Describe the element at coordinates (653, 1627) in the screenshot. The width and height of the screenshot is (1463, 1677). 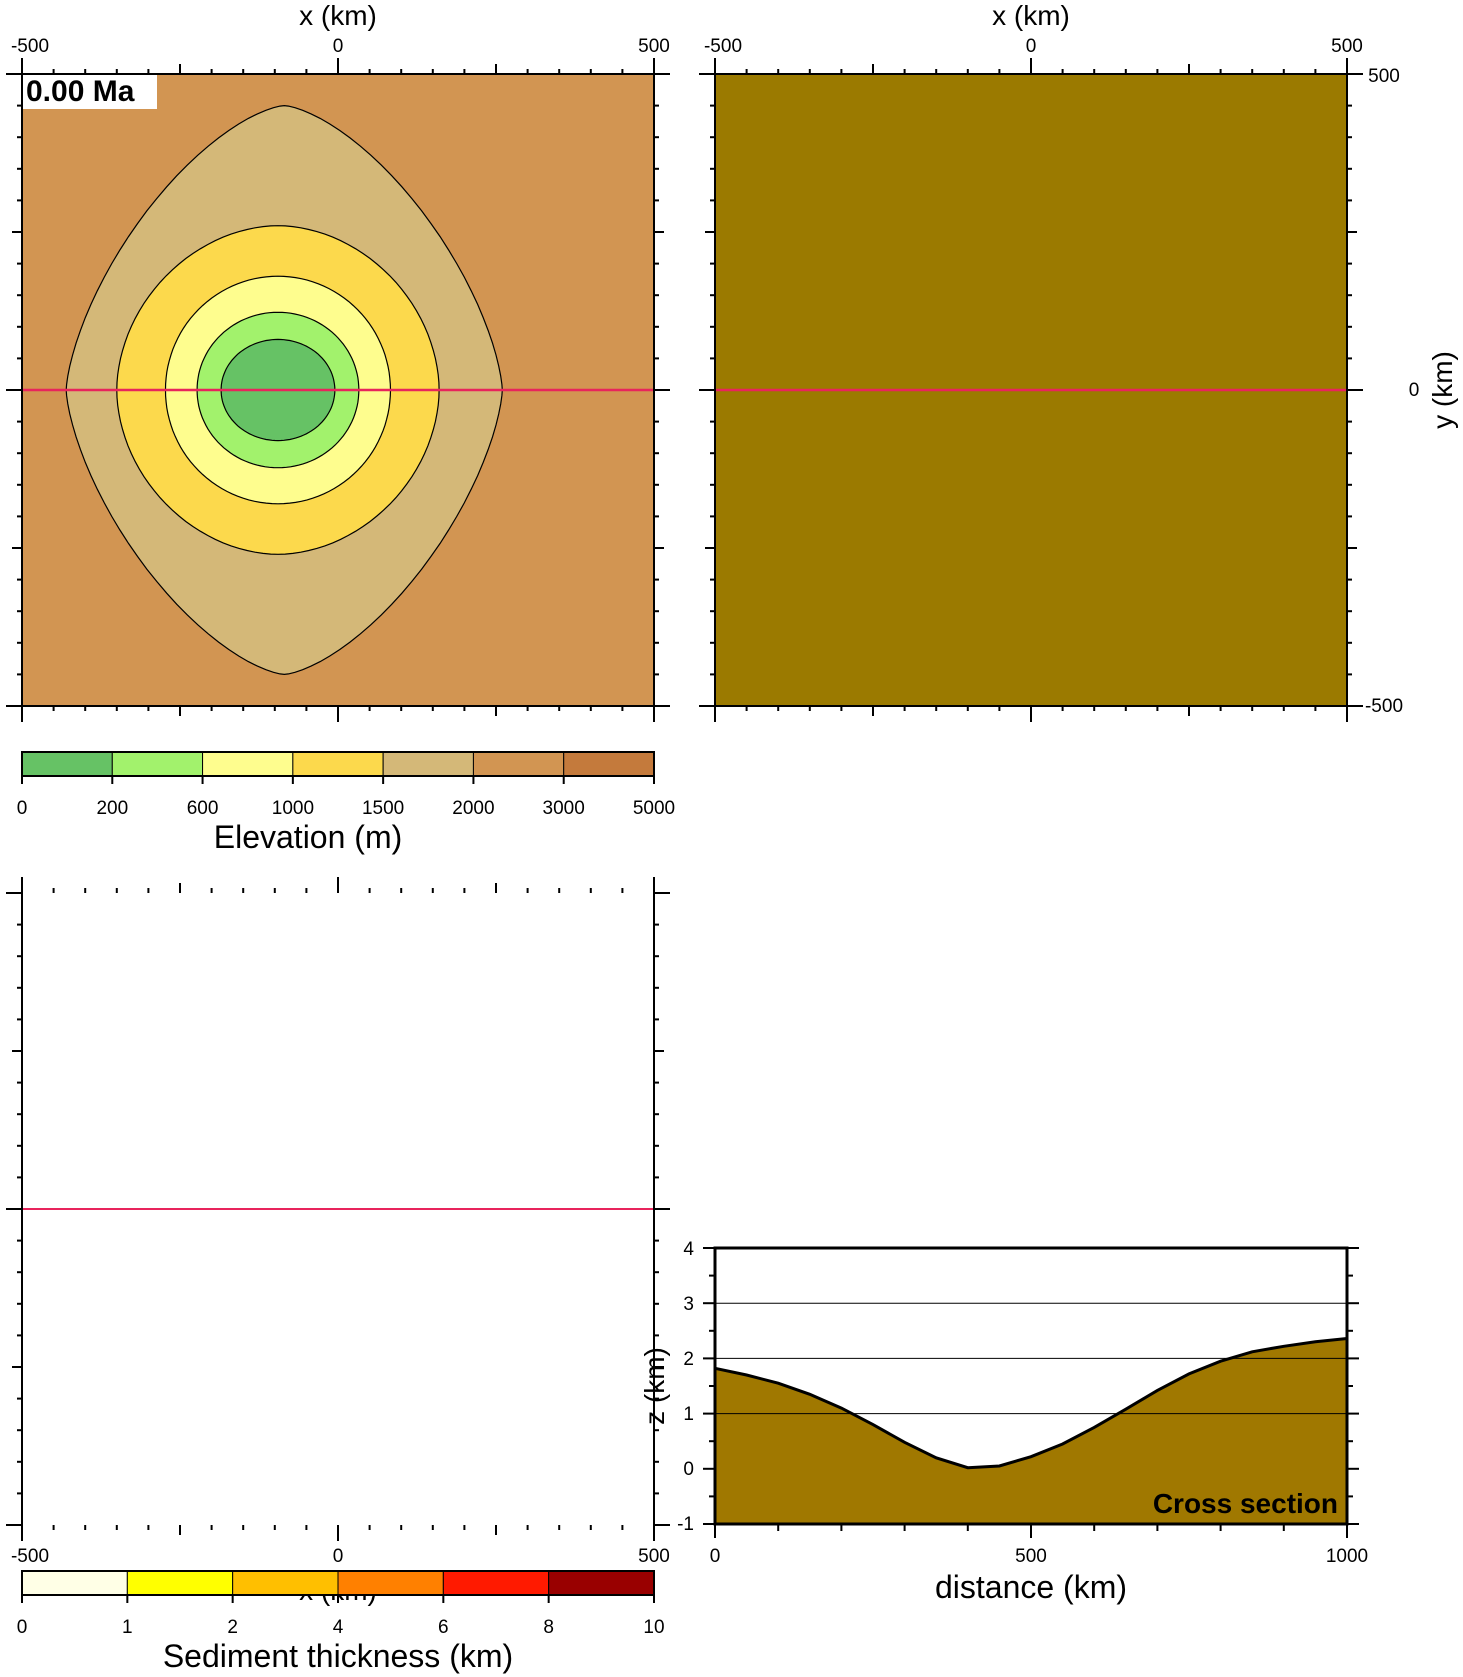
I see `sediment-colorbar-tick-label: 10` at that location.